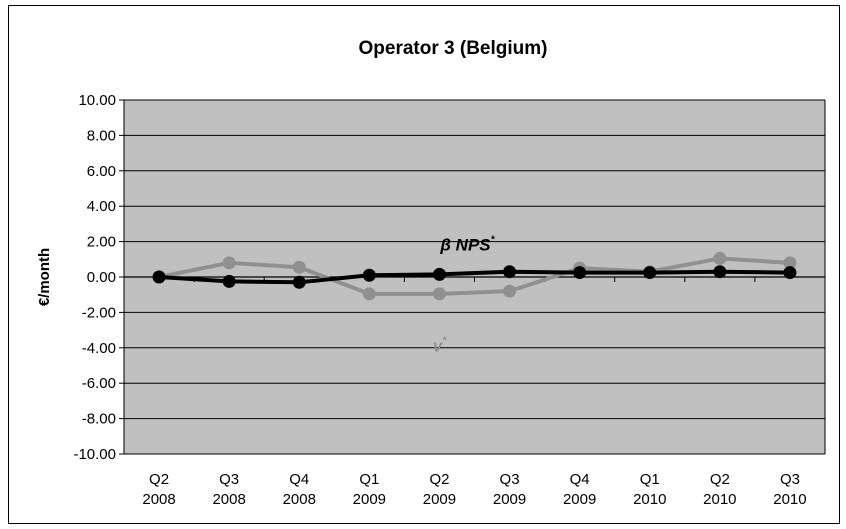 The width and height of the screenshot is (846, 529). What do you see at coordinates (101, 277) in the screenshot?
I see `y-tick-label: 0.00` at bounding box center [101, 277].